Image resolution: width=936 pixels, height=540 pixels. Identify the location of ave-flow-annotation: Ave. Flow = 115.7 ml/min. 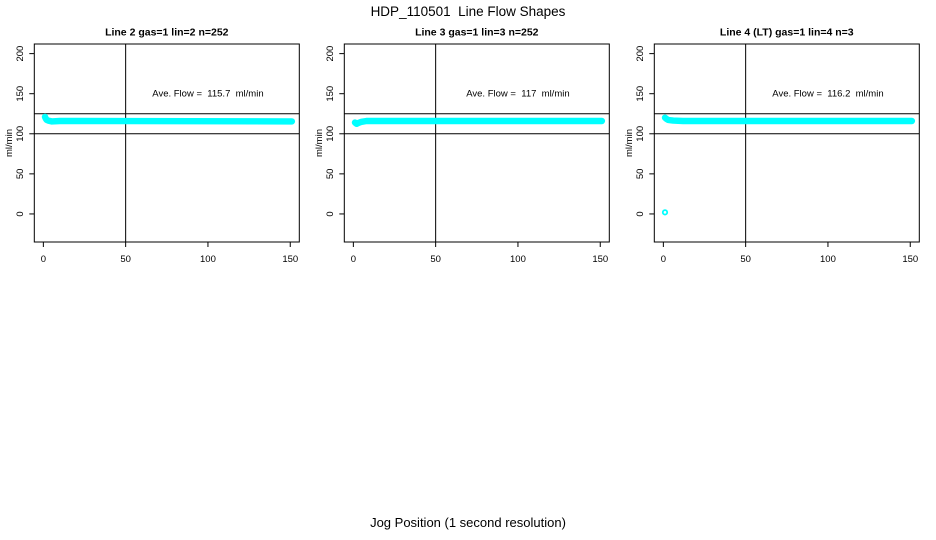
(207, 94).